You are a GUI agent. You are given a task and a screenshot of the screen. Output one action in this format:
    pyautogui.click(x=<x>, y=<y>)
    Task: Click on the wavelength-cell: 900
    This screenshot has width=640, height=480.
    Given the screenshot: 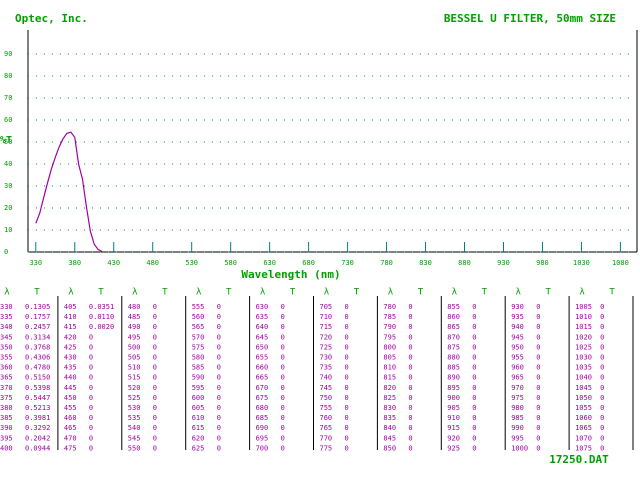 What is the action you would take?
    pyautogui.click(x=453, y=398)
    